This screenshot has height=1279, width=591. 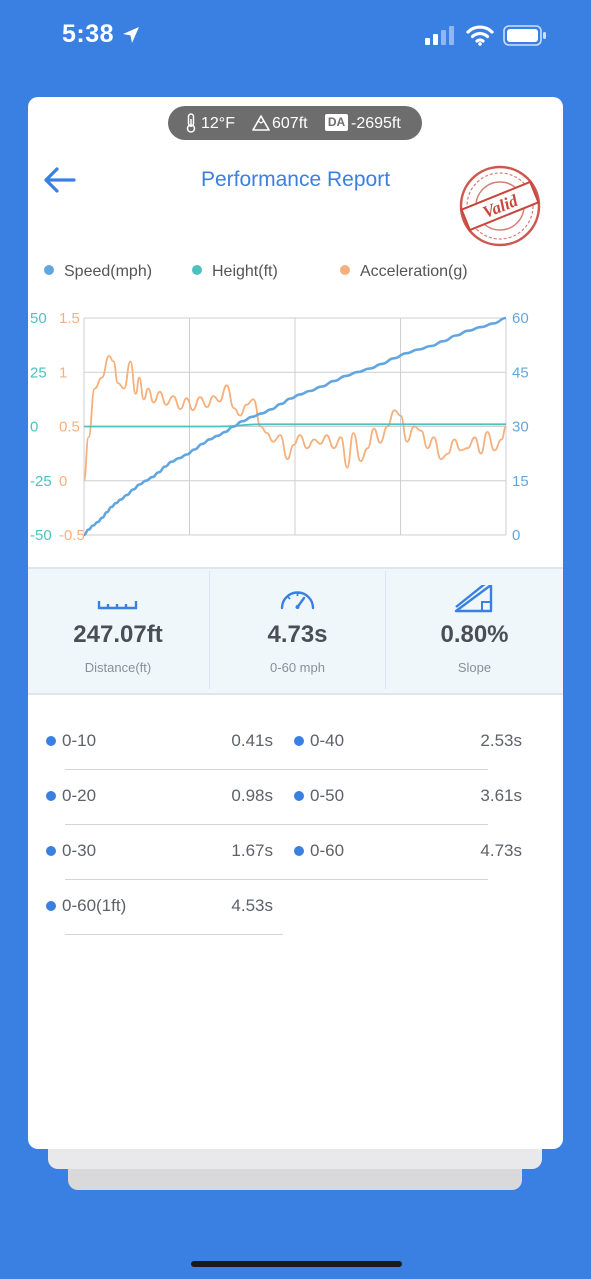 I want to click on height-series-line, so click(x=295, y=425).